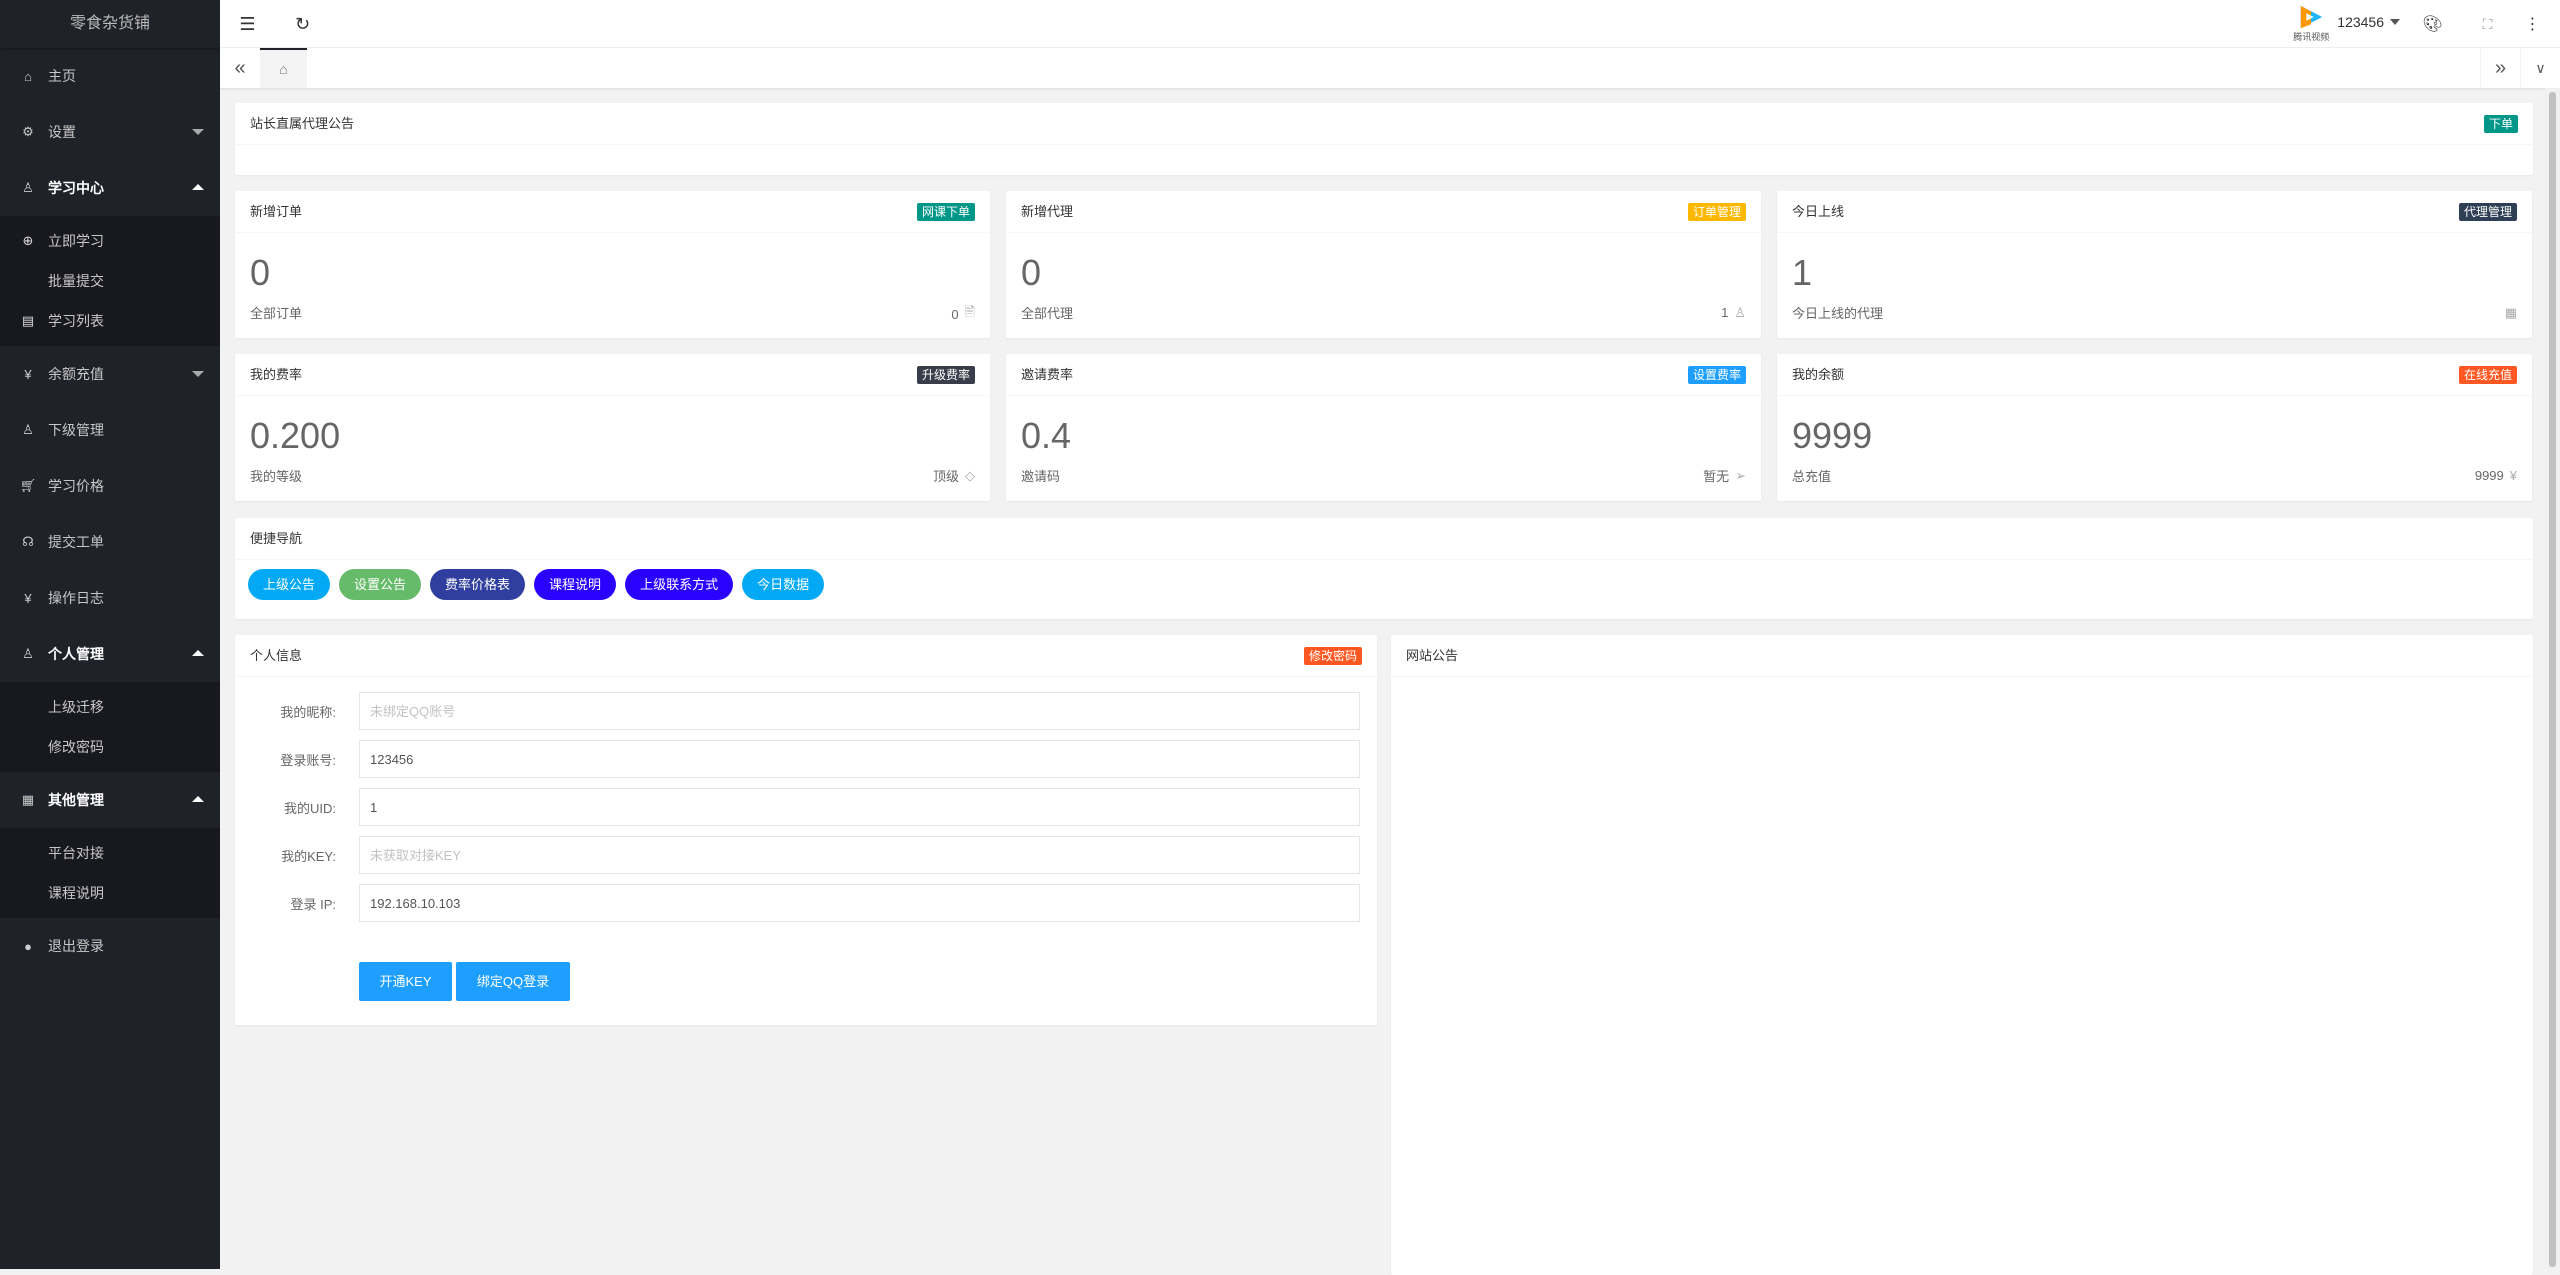 The height and width of the screenshot is (1275, 2560). What do you see at coordinates (110, 747) in the screenshot?
I see `sidebar-item-change-password: 修改密码` at bounding box center [110, 747].